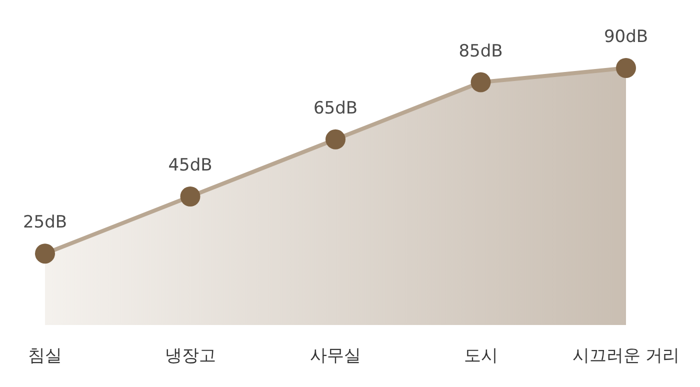 This screenshot has width=700, height=387. What do you see at coordinates (45, 222) in the screenshot?
I see `data-label: 25dB` at bounding box center [45, 222].